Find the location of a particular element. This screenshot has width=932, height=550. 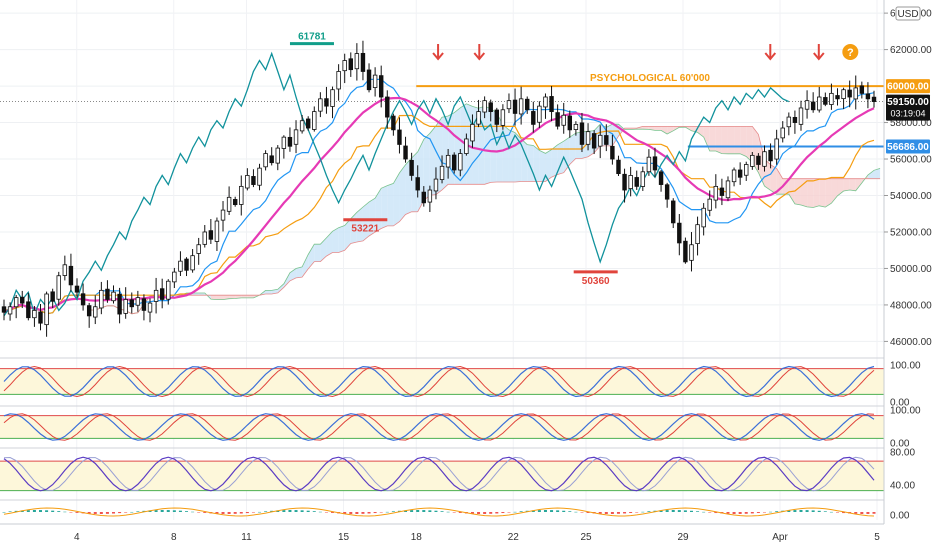

price-tick-label: 50000.00 is located at coordinates (911, 269).